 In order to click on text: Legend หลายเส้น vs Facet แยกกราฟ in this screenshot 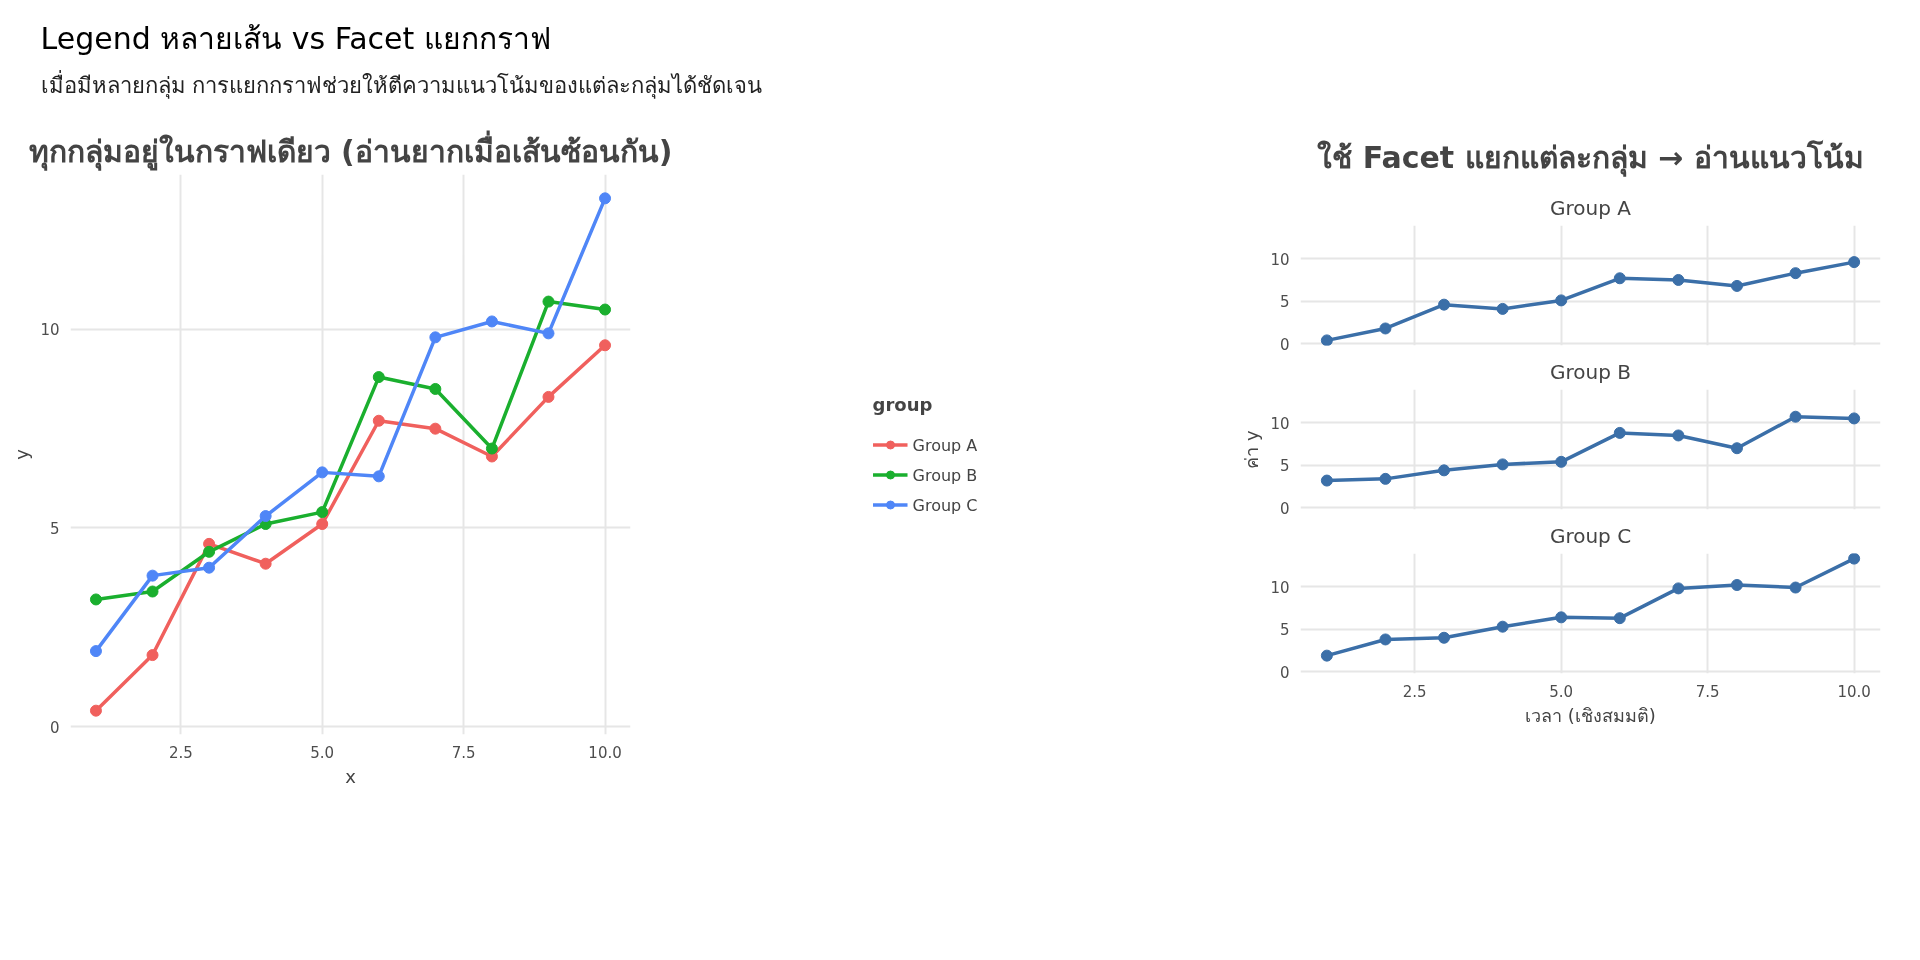, I will do `click(295, 38)`.